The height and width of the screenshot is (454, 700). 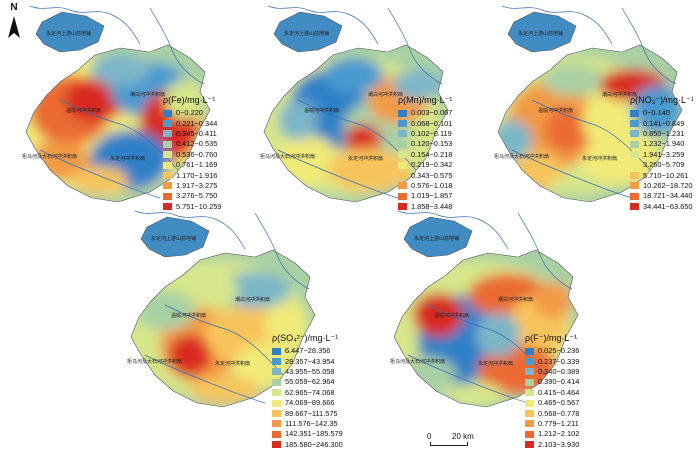 I want to click on legend-row: 55.059~62.964, so click(x=307, y=382).